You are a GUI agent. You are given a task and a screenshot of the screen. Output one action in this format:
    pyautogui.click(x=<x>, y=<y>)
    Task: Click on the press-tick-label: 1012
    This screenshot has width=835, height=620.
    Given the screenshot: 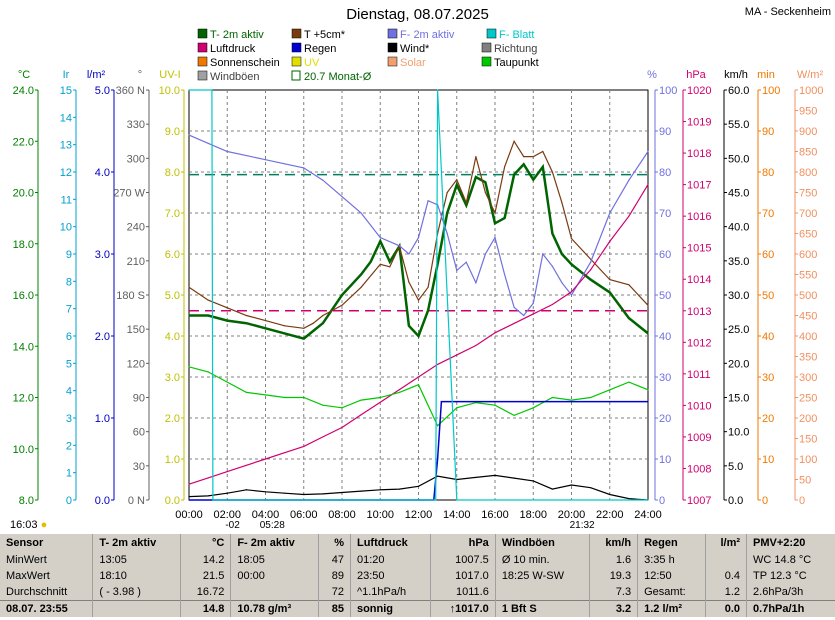 What is the action you would take?
    pyautogui.click(x=699, y=343)
    